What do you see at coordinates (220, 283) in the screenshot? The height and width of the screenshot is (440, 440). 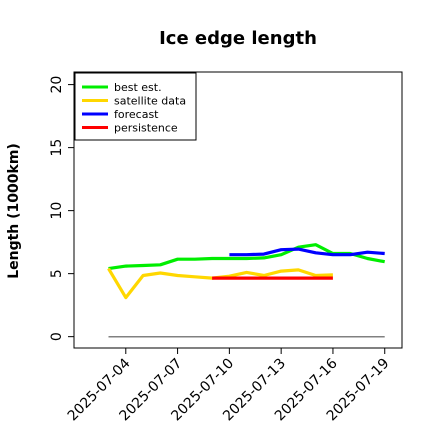 I see `series-line-satellite-data` at bounding box center [220, 283].